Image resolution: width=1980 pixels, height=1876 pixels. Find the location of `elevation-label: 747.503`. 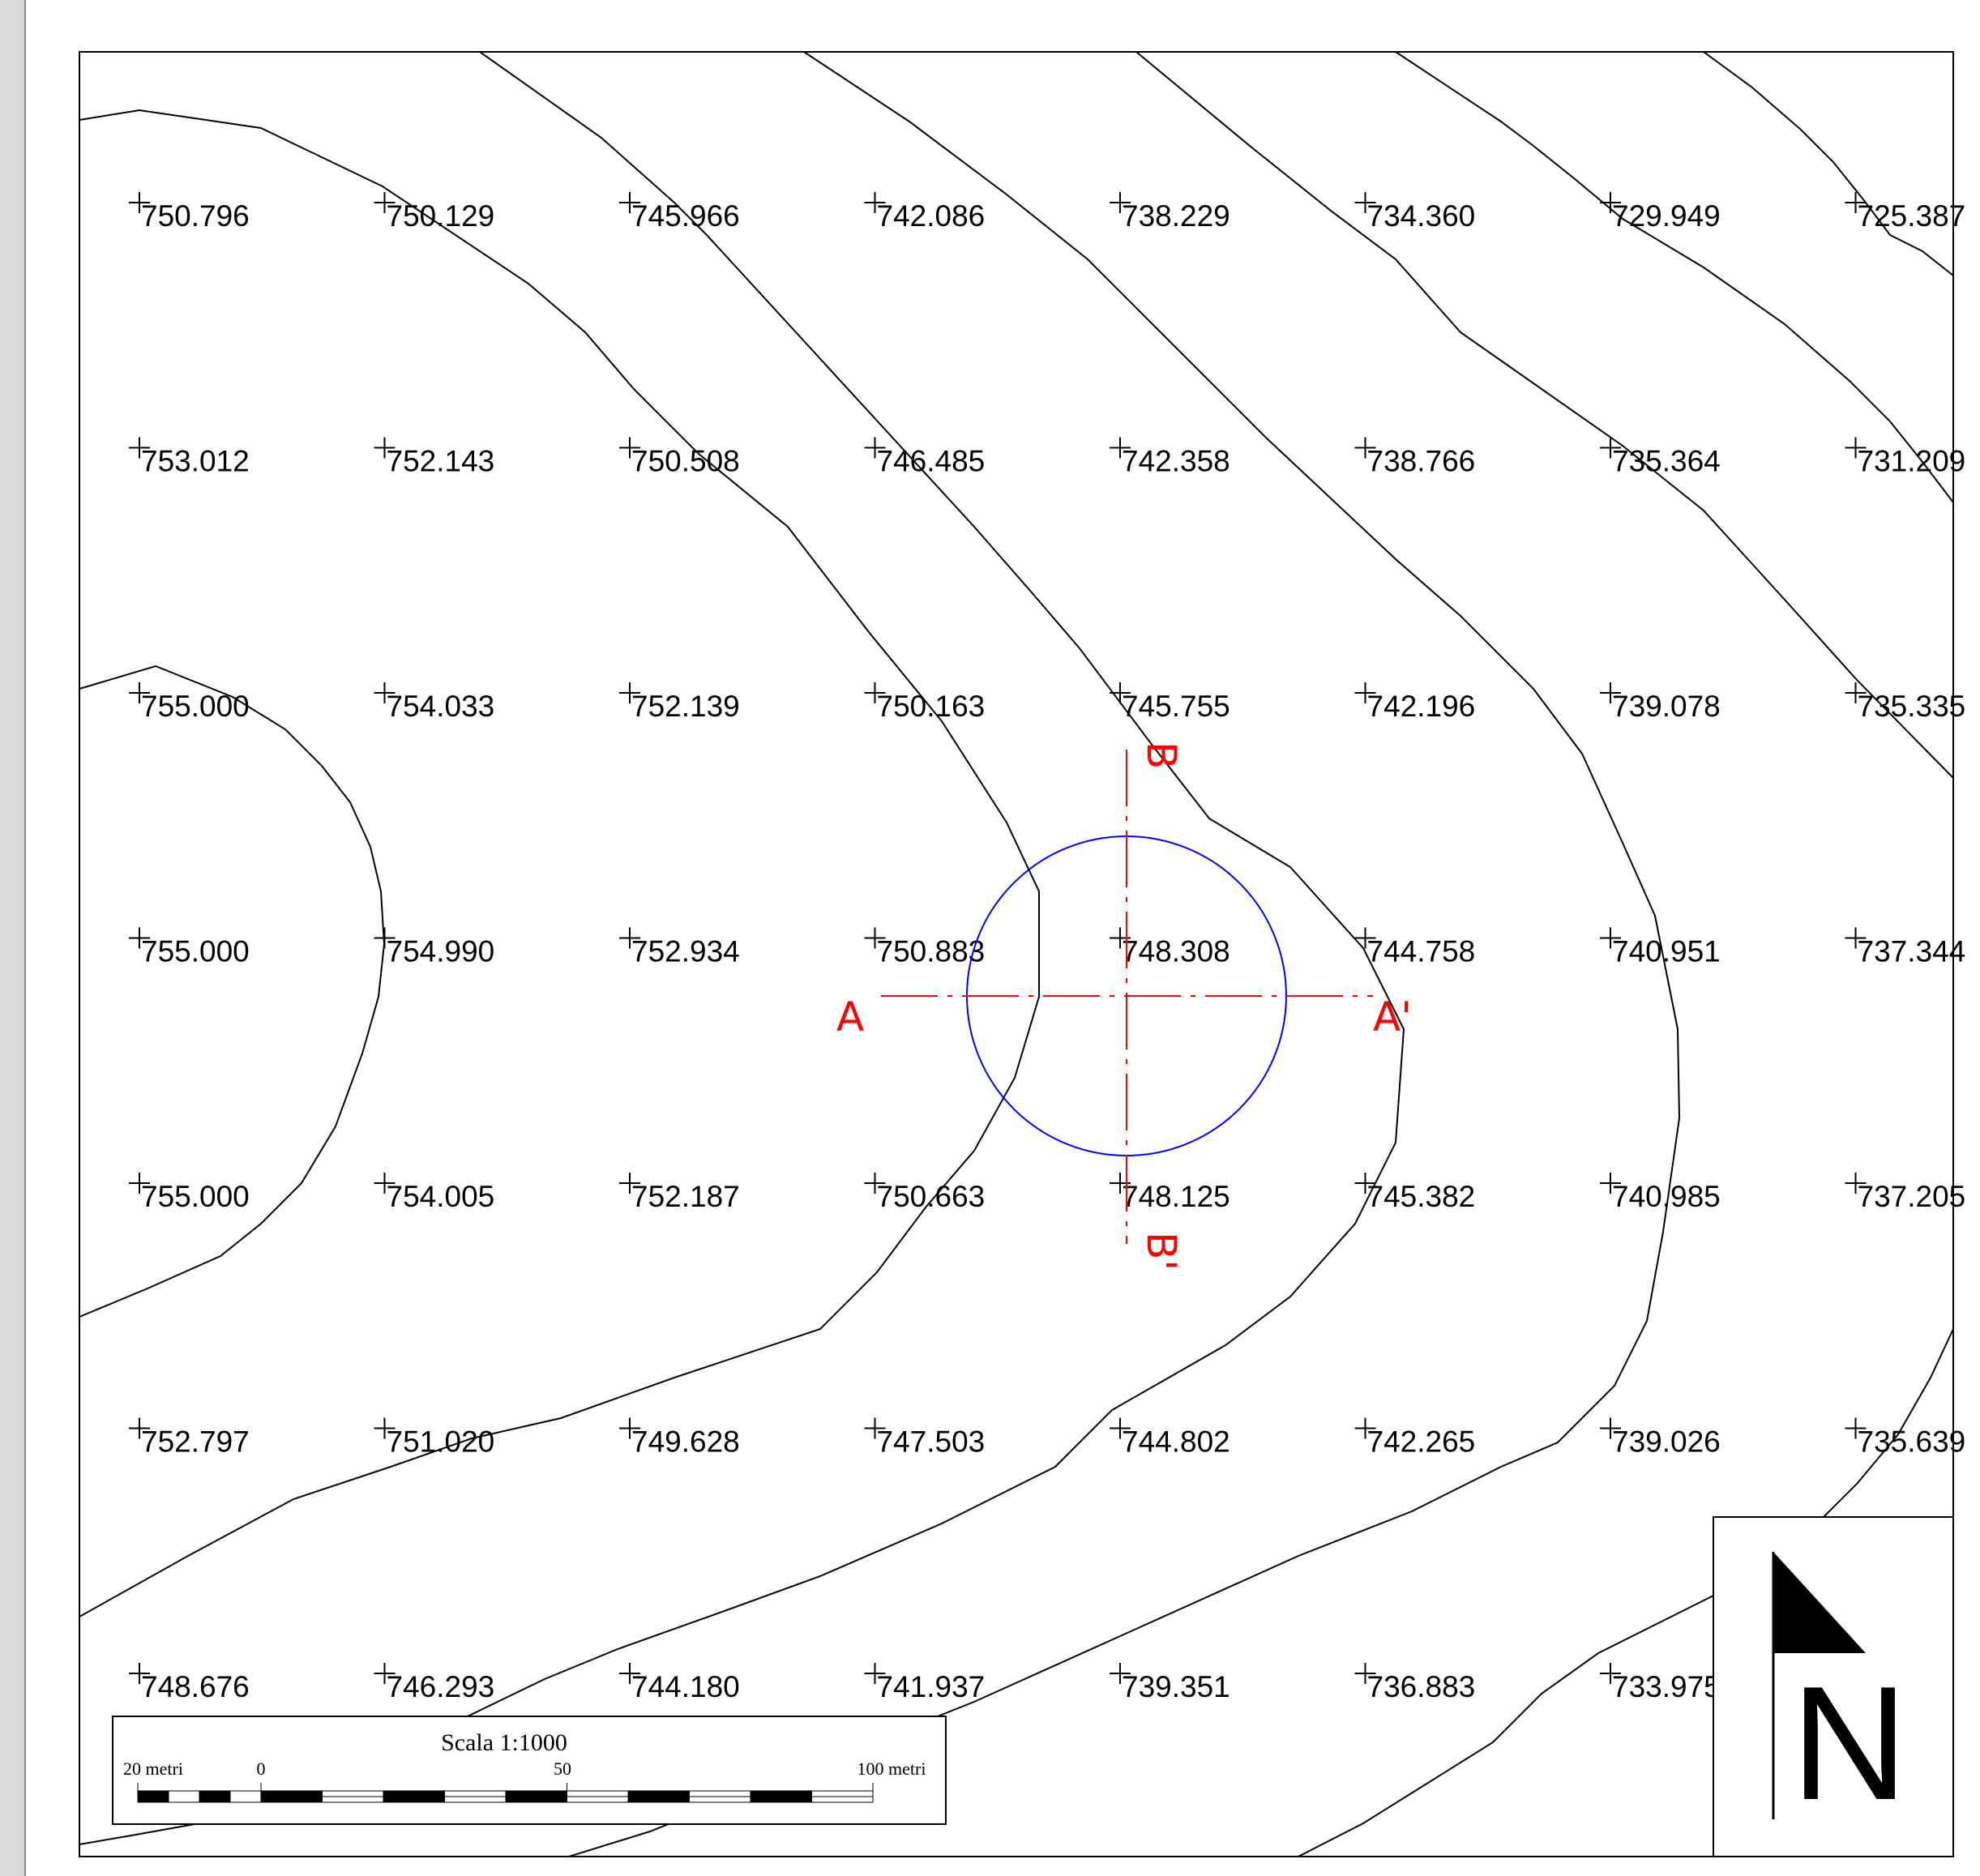

elevation-label: 747.503 is located at coordinates (931, 1442).